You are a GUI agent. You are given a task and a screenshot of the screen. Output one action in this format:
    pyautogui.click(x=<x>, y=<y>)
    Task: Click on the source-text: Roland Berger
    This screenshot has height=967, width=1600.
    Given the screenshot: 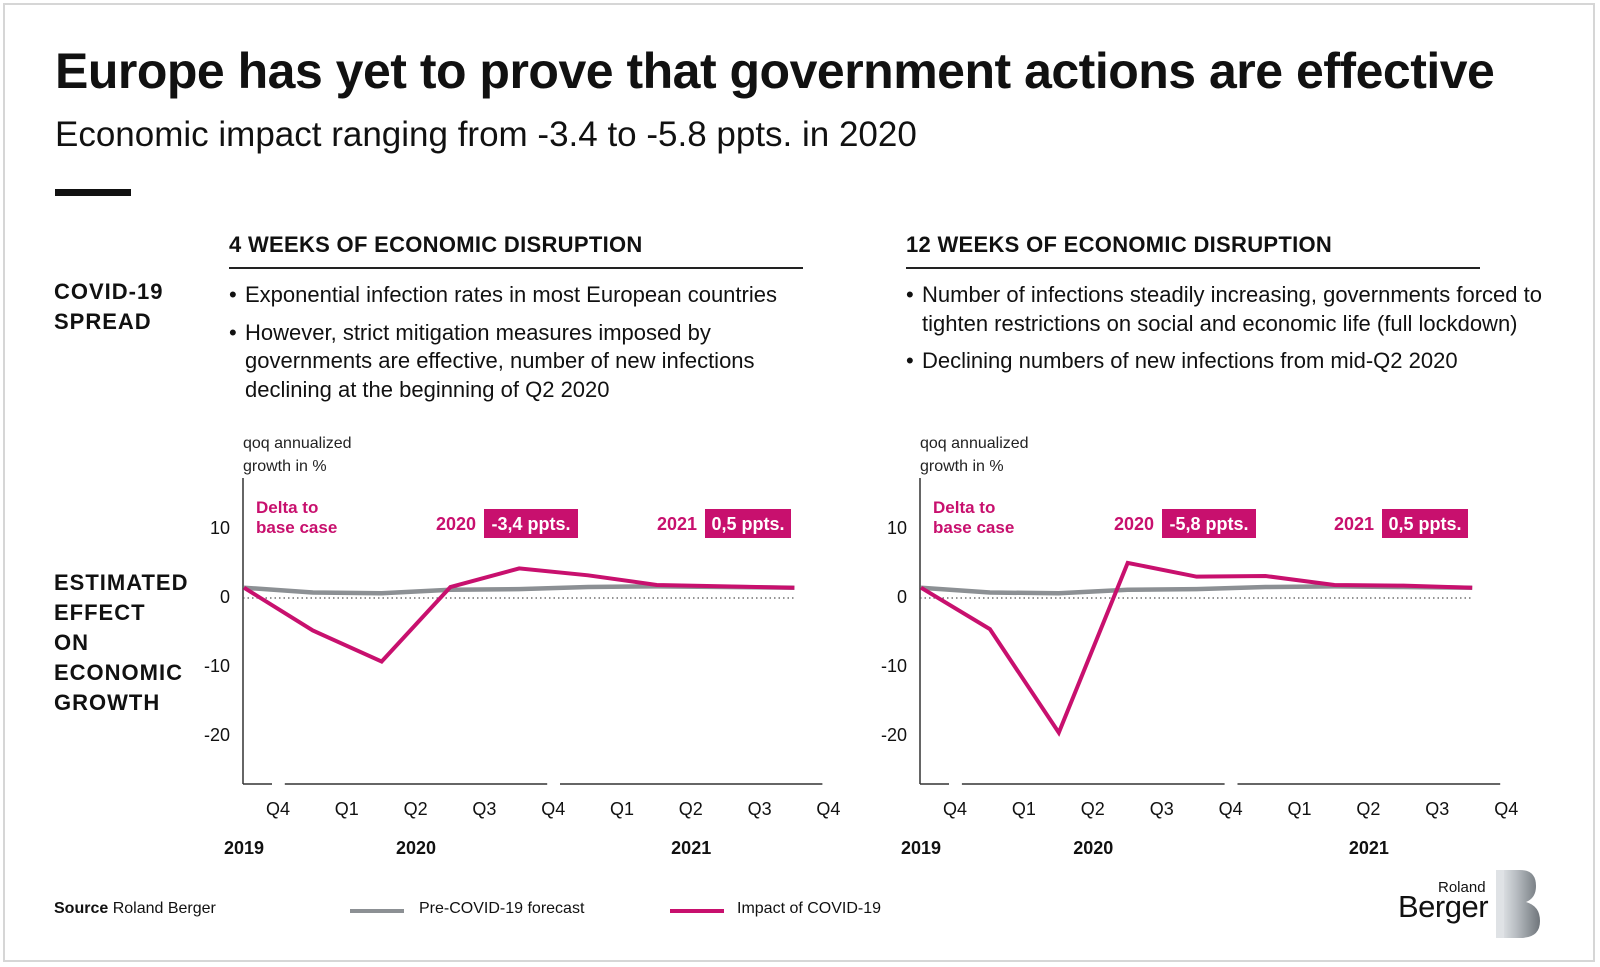 What is the action you would take?
    pyautogui.click(x=164, y=908)
    